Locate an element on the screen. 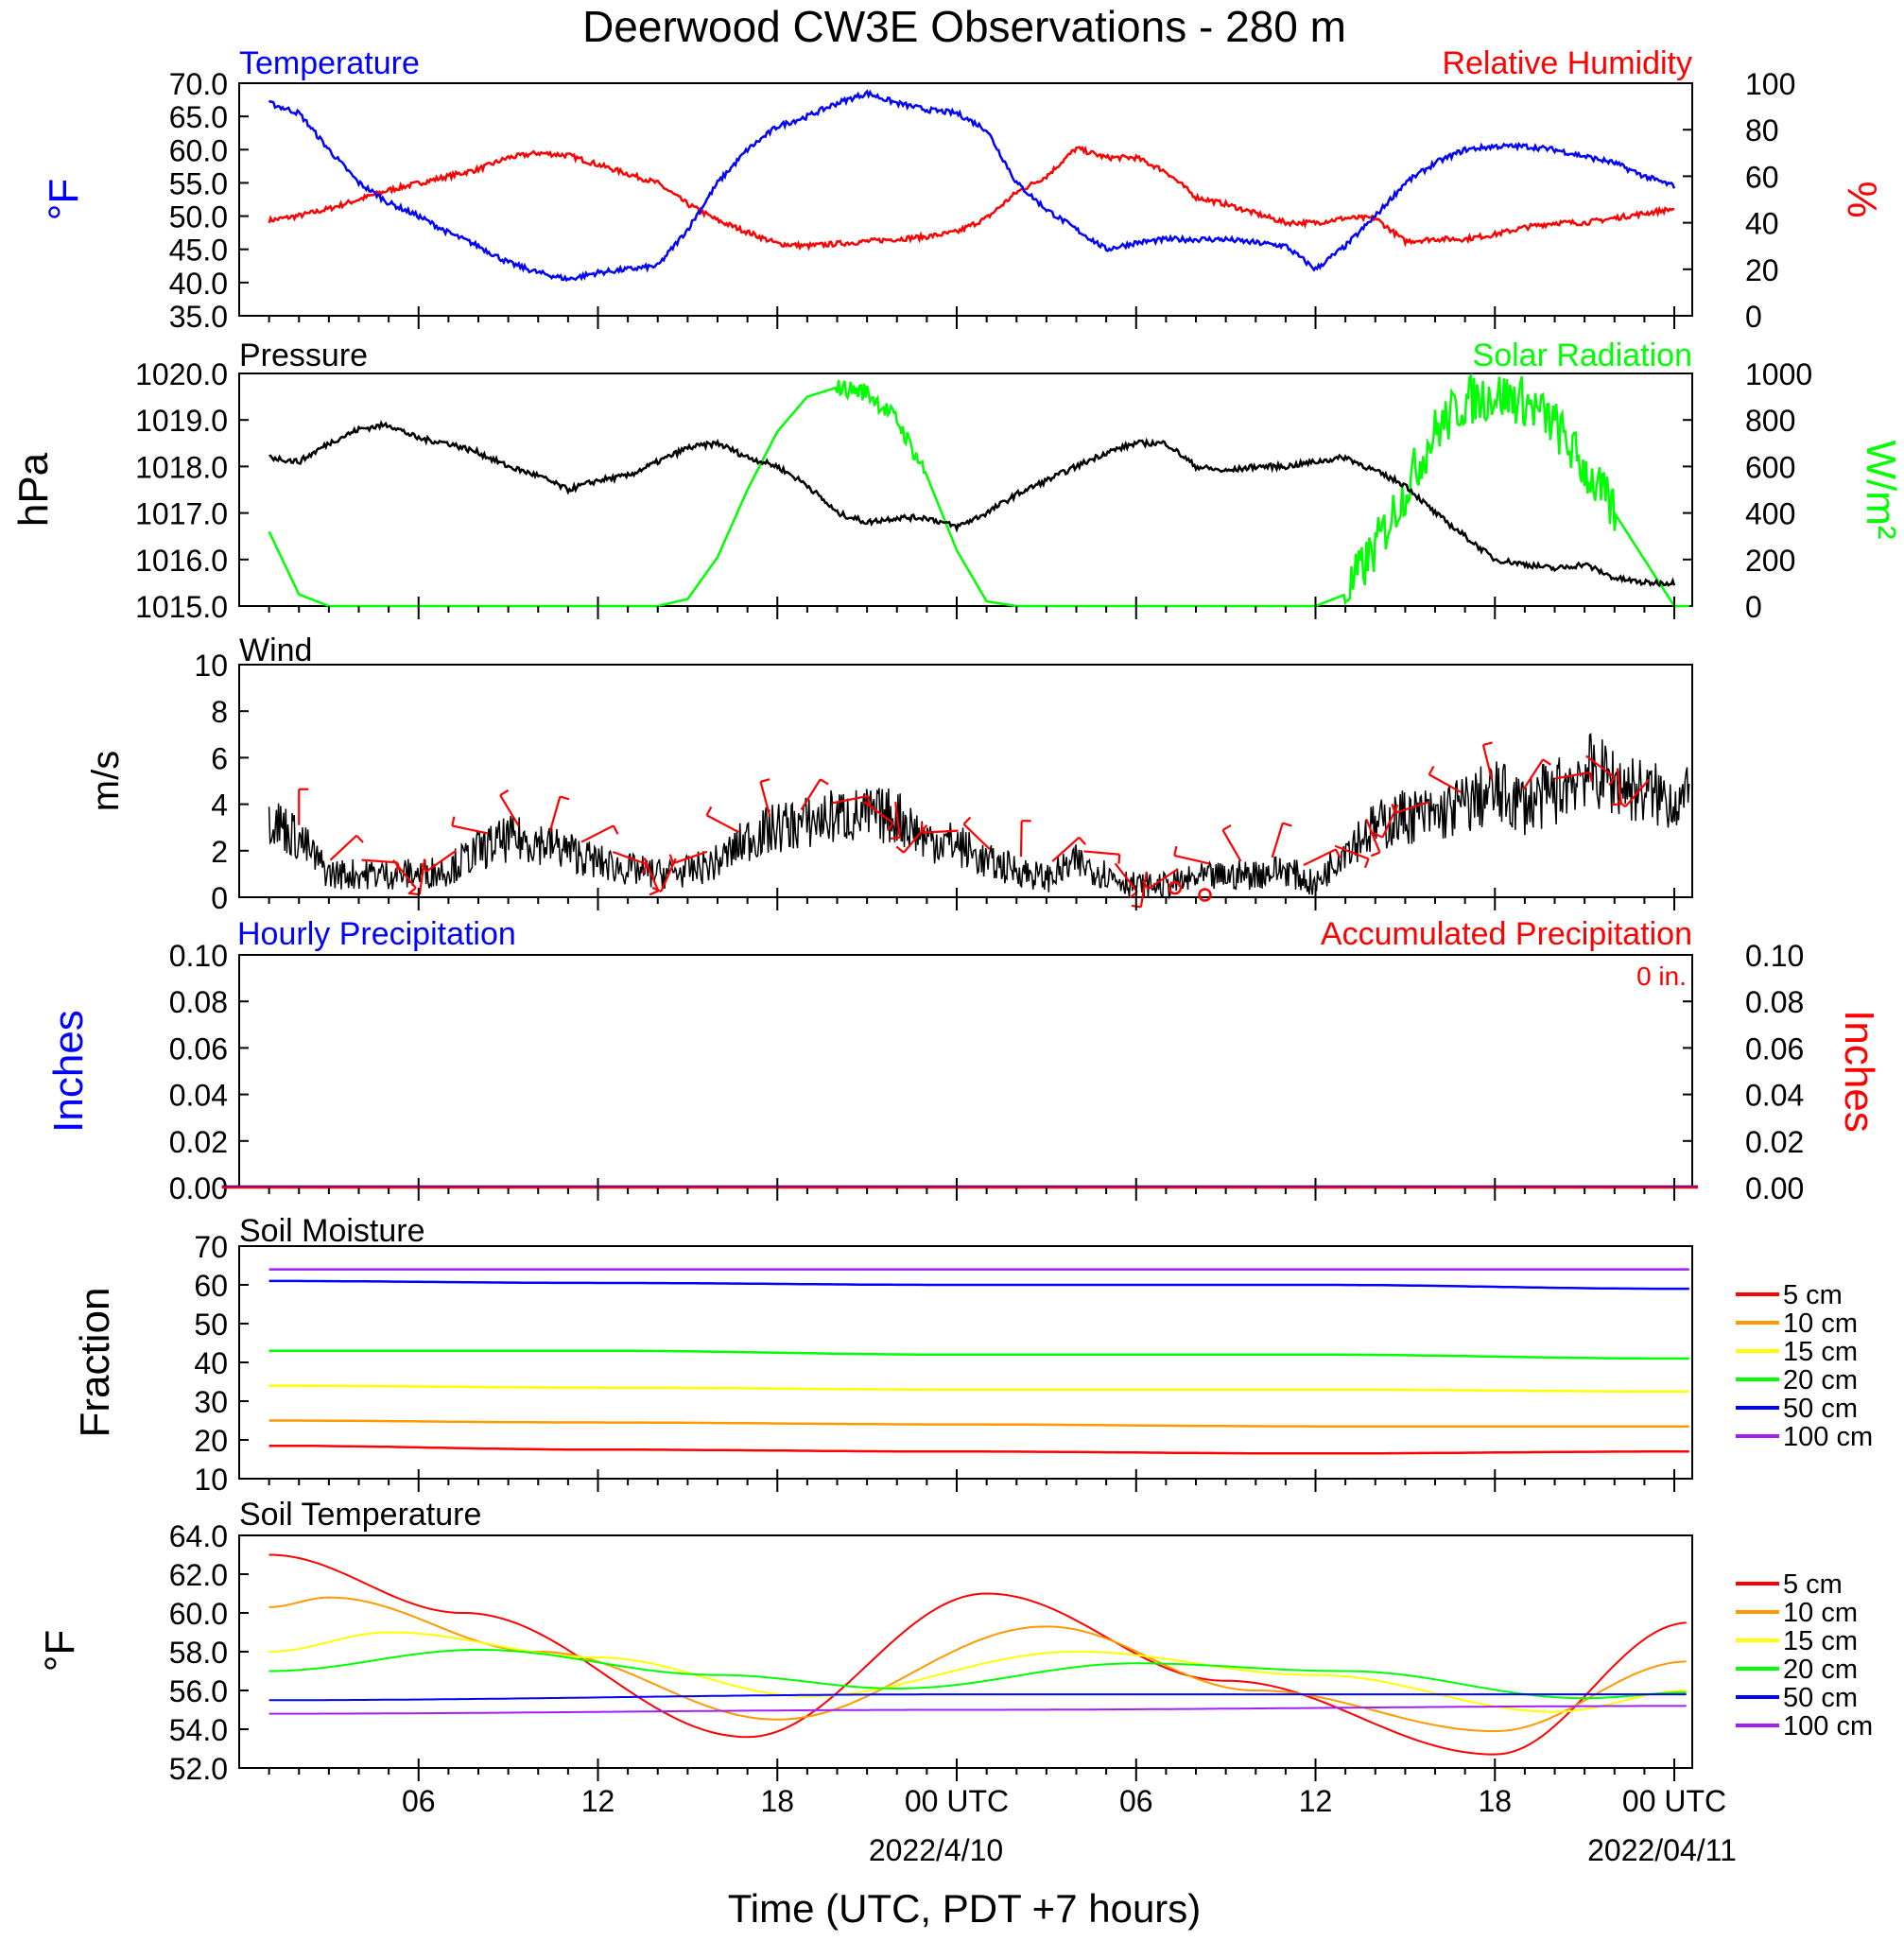 Image resolution: width=1904 pixels, height=1941 pixels. accum-tick-1: 0.08 is located at coordinates (1774, 1002).